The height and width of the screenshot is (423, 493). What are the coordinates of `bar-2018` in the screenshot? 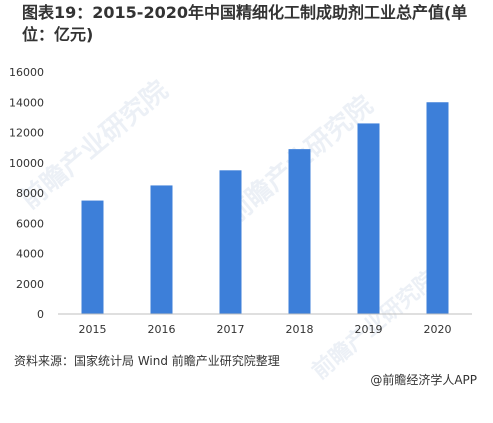 It's located at (299, 231).